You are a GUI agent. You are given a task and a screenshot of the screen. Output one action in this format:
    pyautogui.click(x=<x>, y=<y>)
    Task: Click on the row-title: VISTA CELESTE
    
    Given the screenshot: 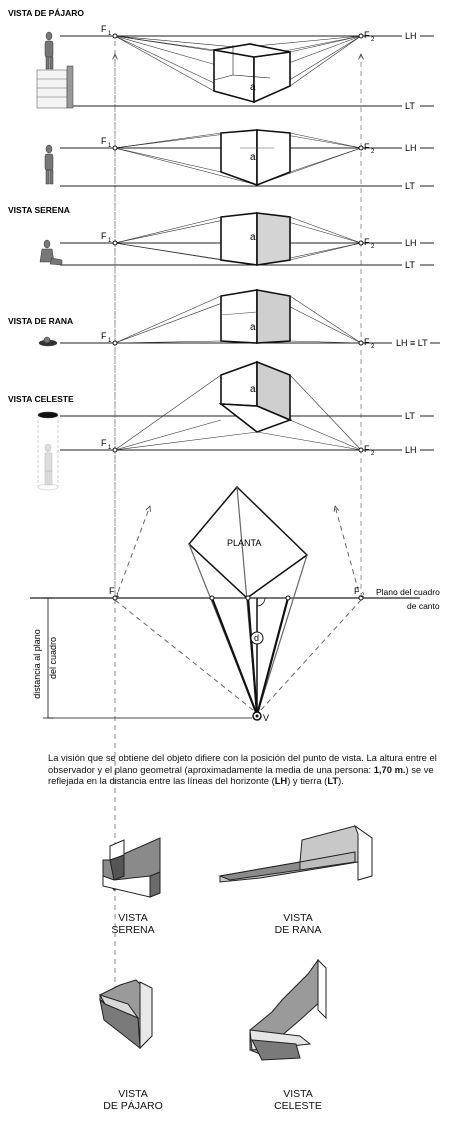 What is the action you would take?
    pyautogui.click(x=41, y=399)
    